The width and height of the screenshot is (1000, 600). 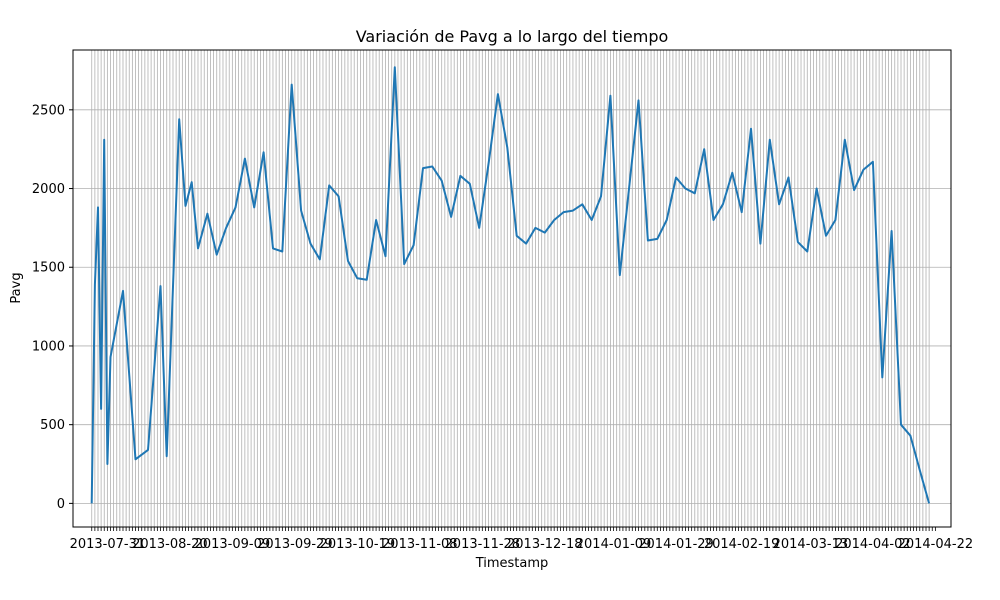 What do you see at coordinates (358, 544) in the screenshot?
I see `x-tick-label-4: 2013-10-19` at bounding box center [358, 544].